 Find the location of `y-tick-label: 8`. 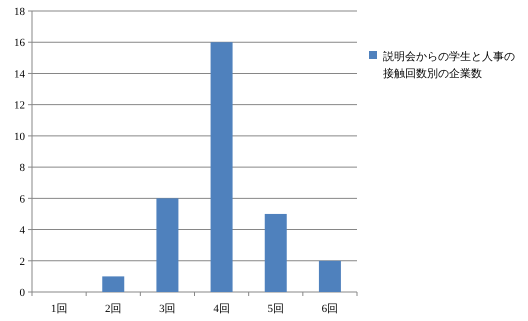

y-tick-label: 8 is located at coordinates (23, 168).